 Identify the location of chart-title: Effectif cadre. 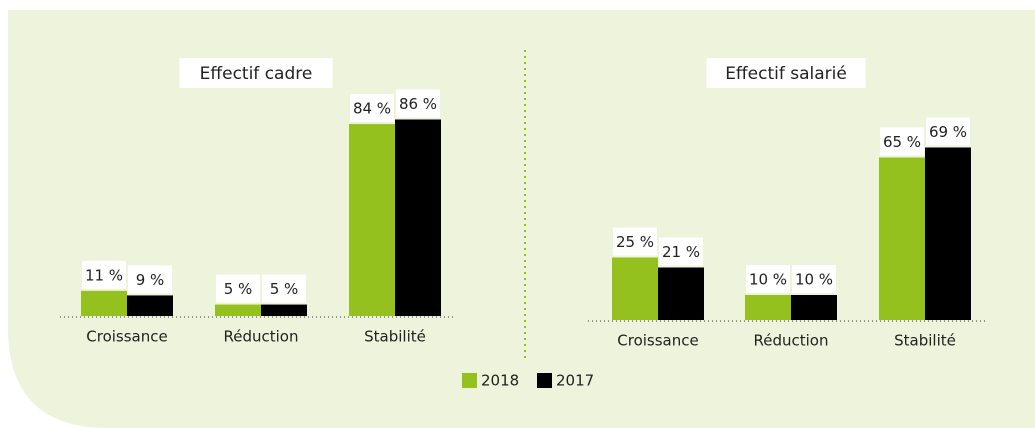
(256, 74).